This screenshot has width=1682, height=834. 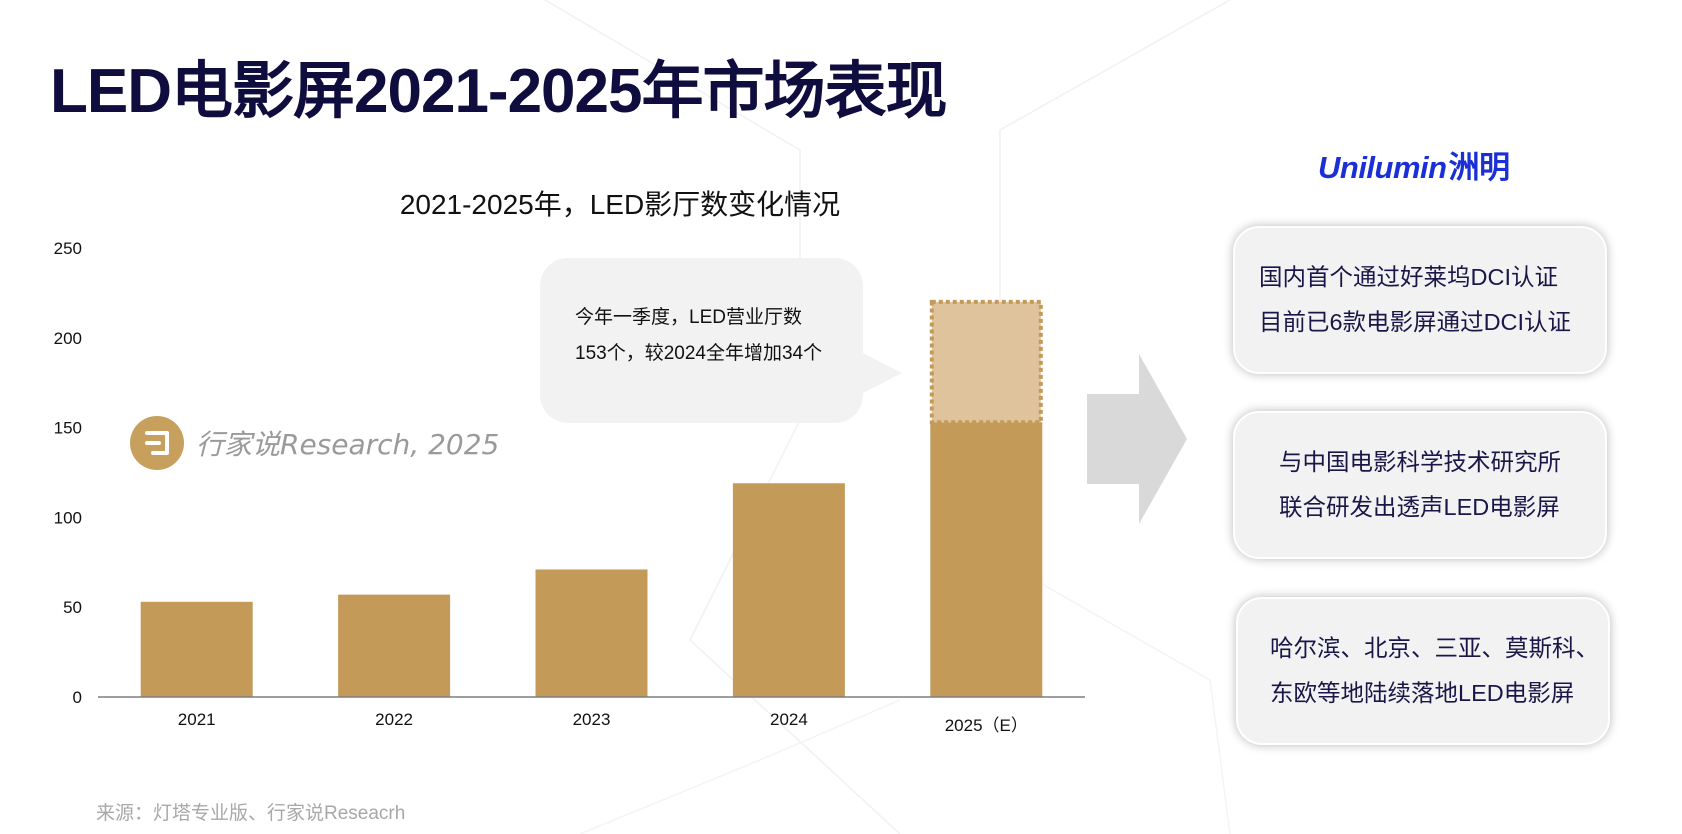 I want to click on watermark: 行家说Research, 2025, so click(x=314, y=443).